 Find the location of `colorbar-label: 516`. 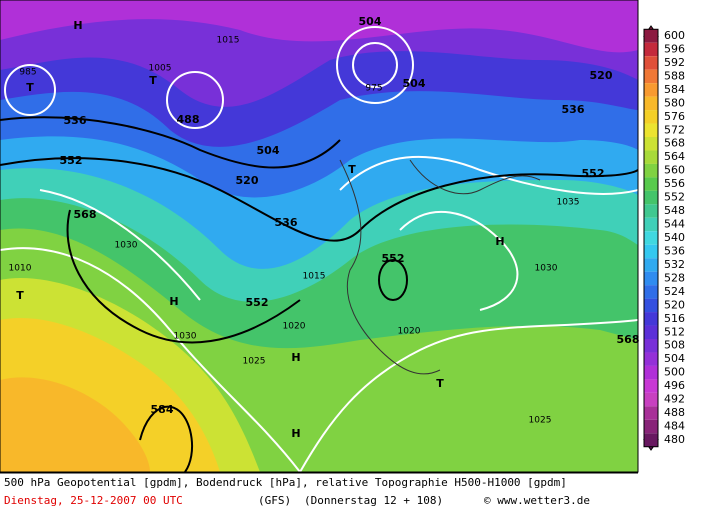

colorbar-label: 516 is located at coordinates (674, 318).